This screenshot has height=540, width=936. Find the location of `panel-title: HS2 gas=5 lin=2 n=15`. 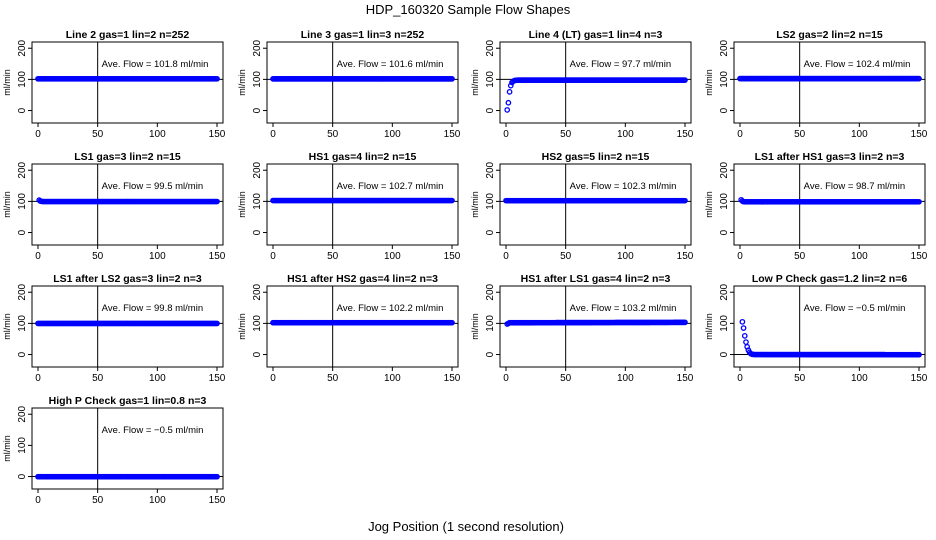

panel-title: HS2 gas=5 lin=2 n=15 is located at coordinates (596, 157).